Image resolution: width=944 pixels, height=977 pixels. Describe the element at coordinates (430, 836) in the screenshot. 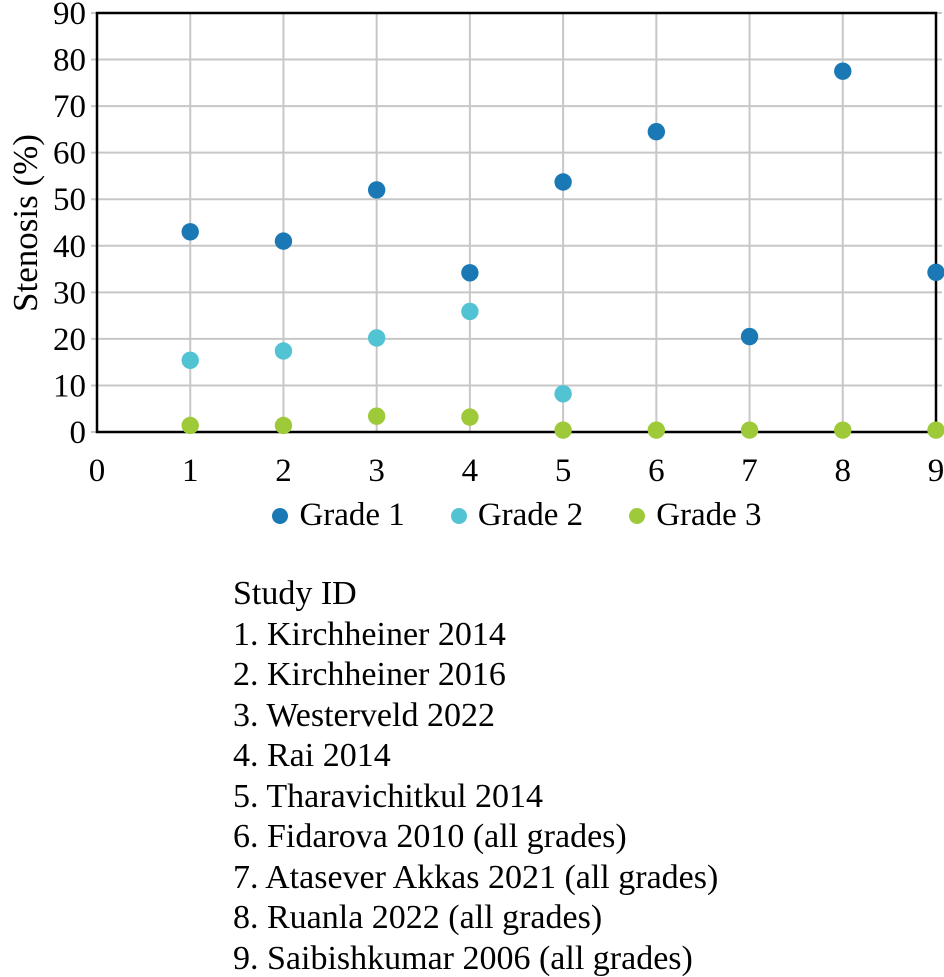

I see `study-list-item-6: 6. Fidarova 2010 (all grades)` at that location.